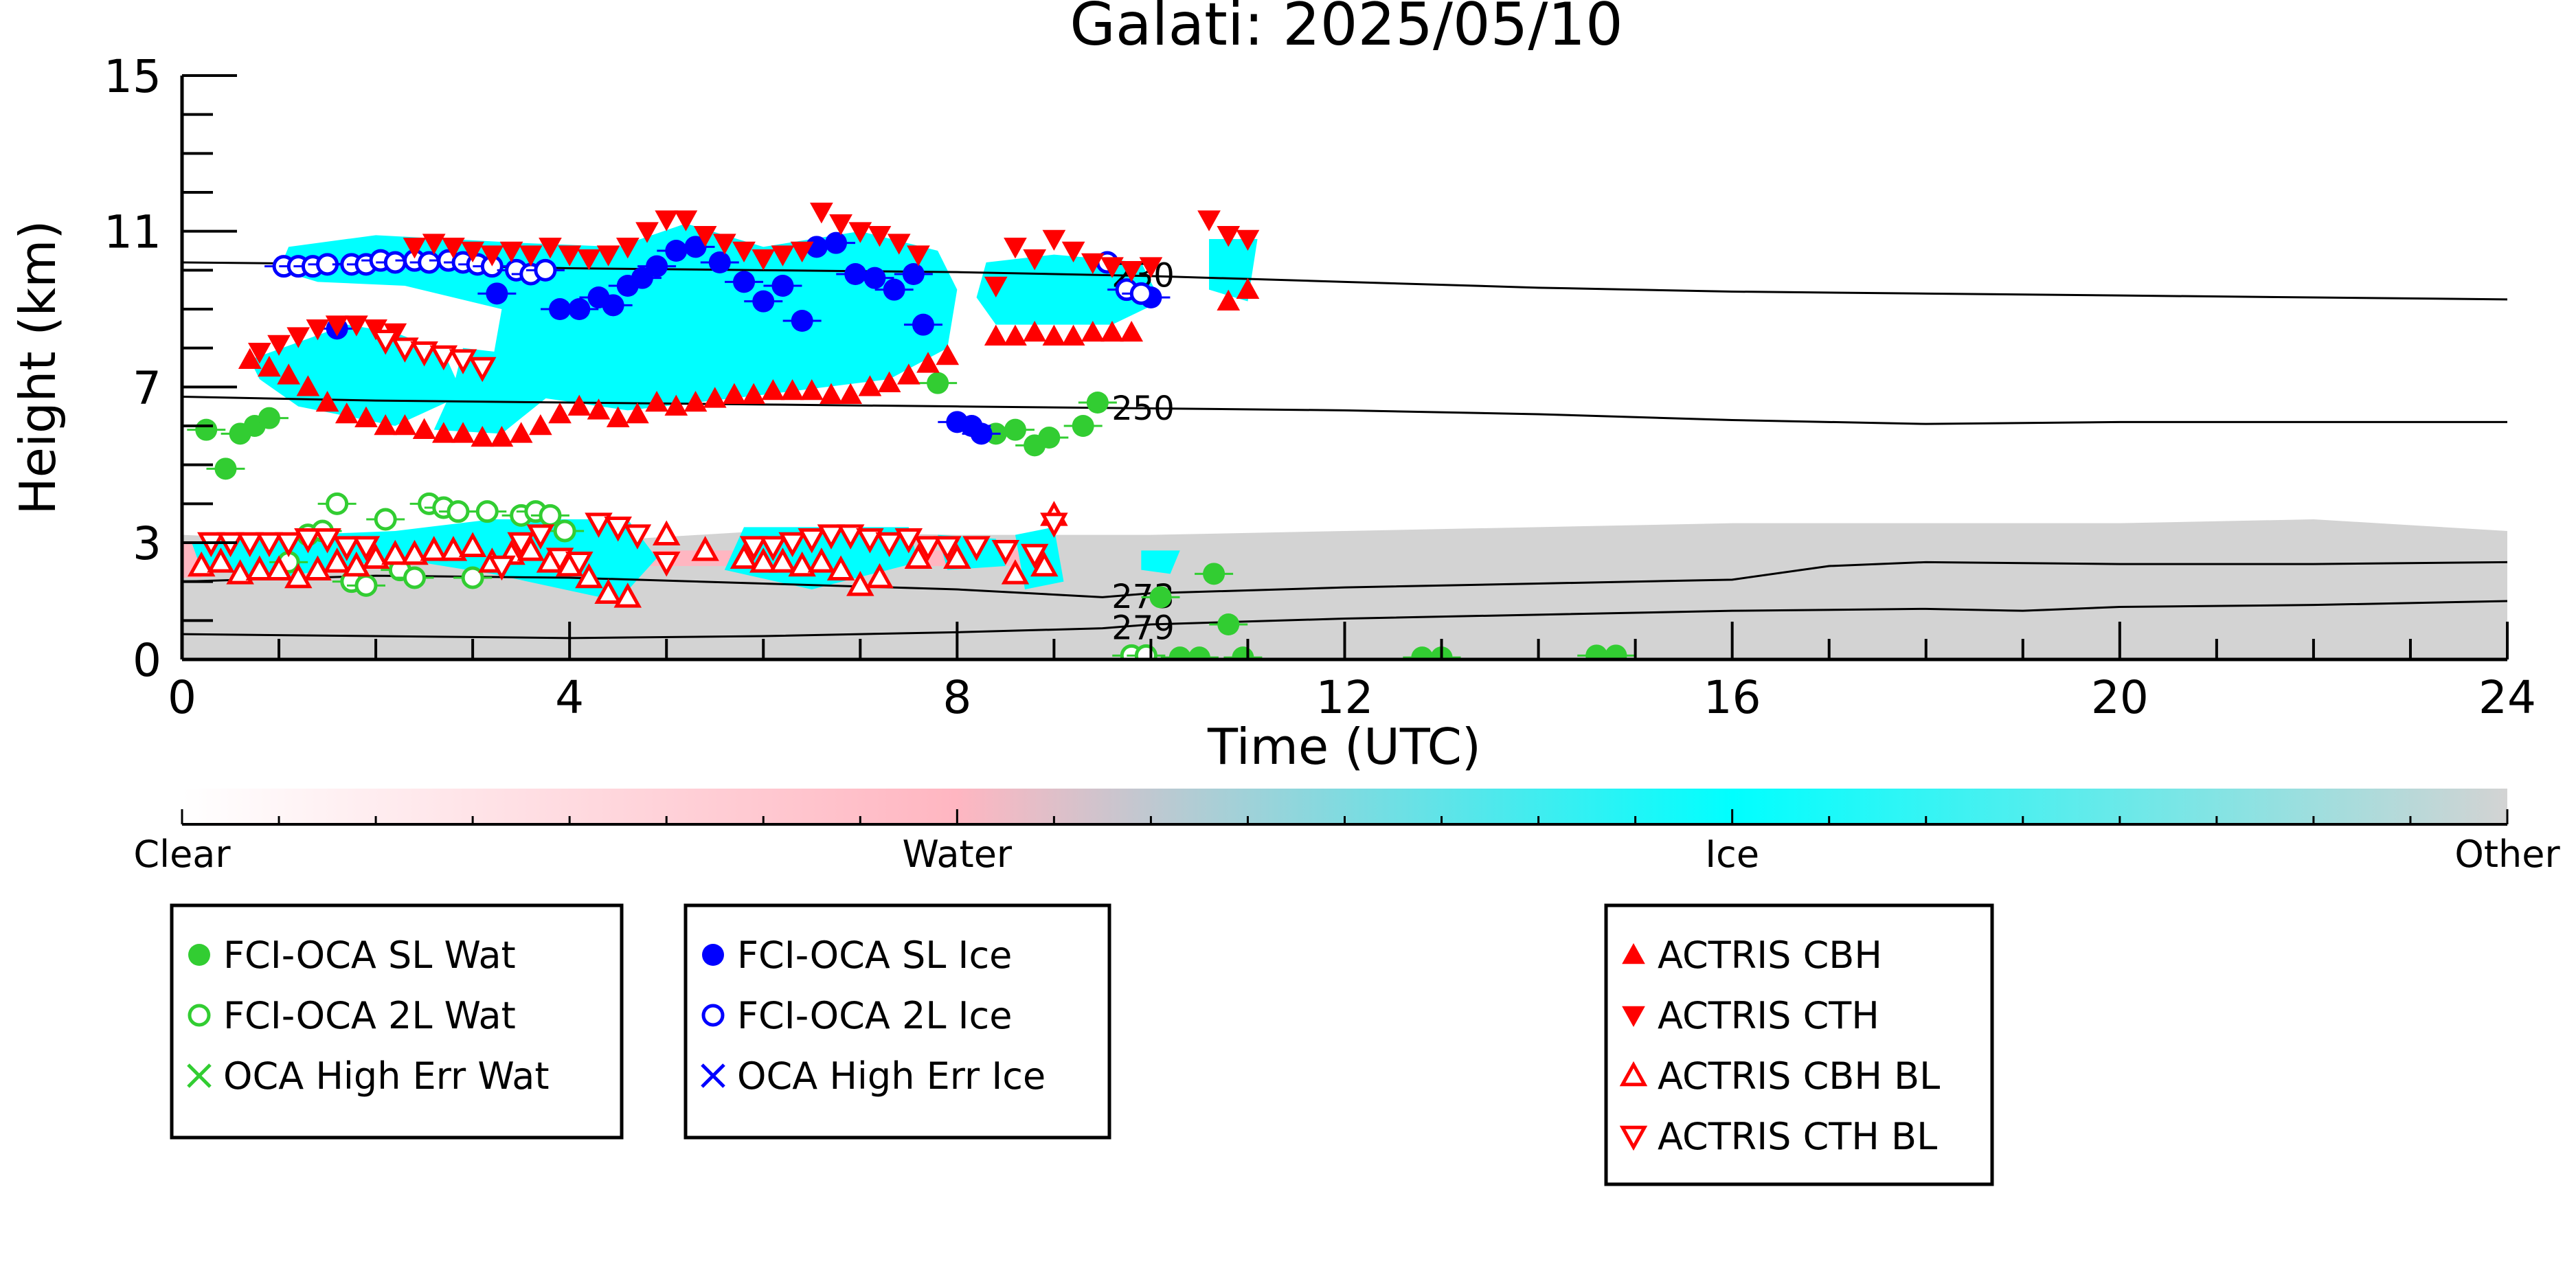 The width and height of the screenshot is (2576, 1288). What do you see at coordinates (1143, 628) in the screenshot?
I see `contour-label: 279` at bounding box center [1143, 628].